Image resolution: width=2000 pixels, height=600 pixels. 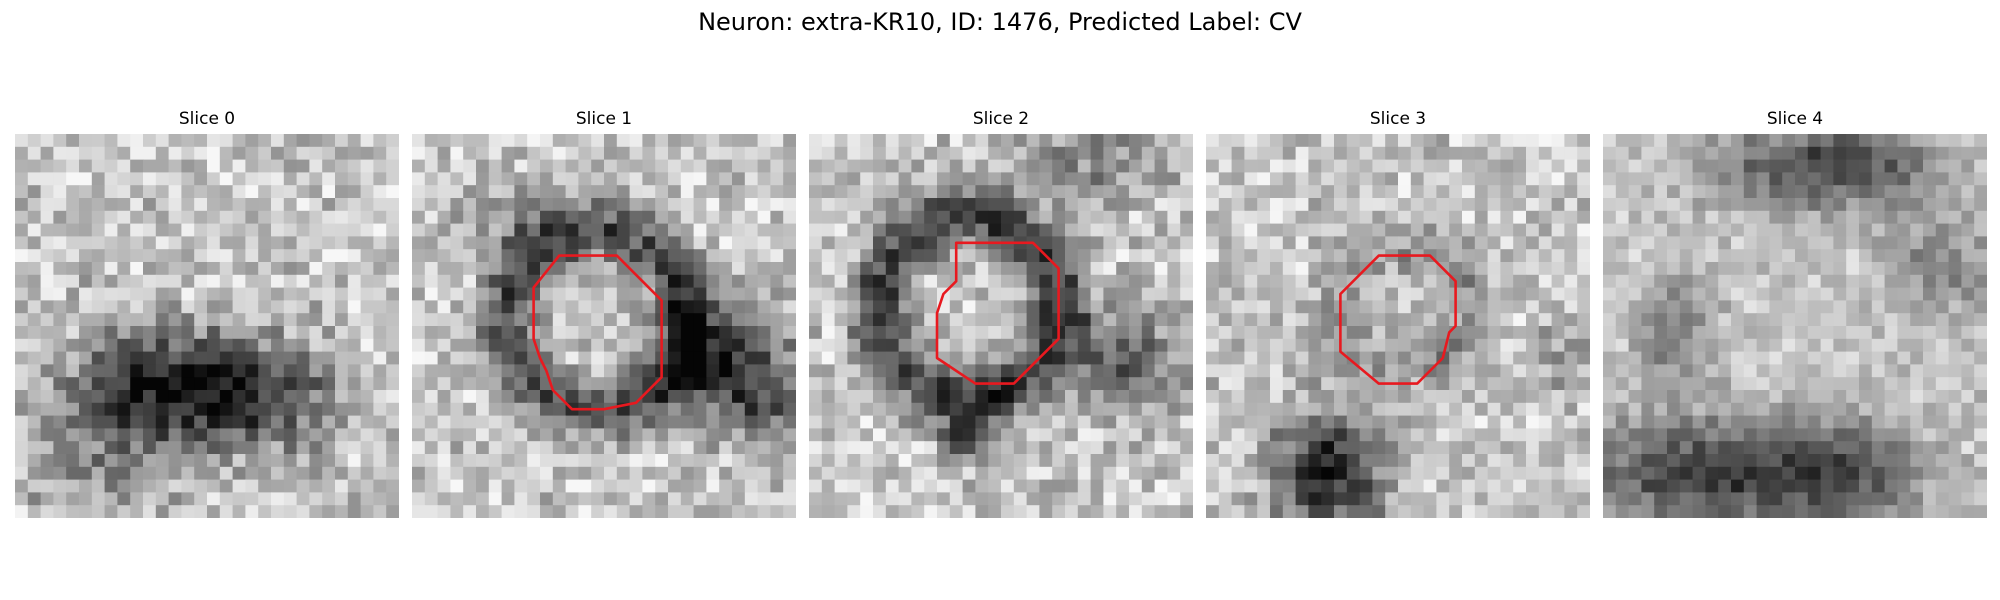 I want to click on slice-title-0: Slice 0, so click(x=207, y=119).